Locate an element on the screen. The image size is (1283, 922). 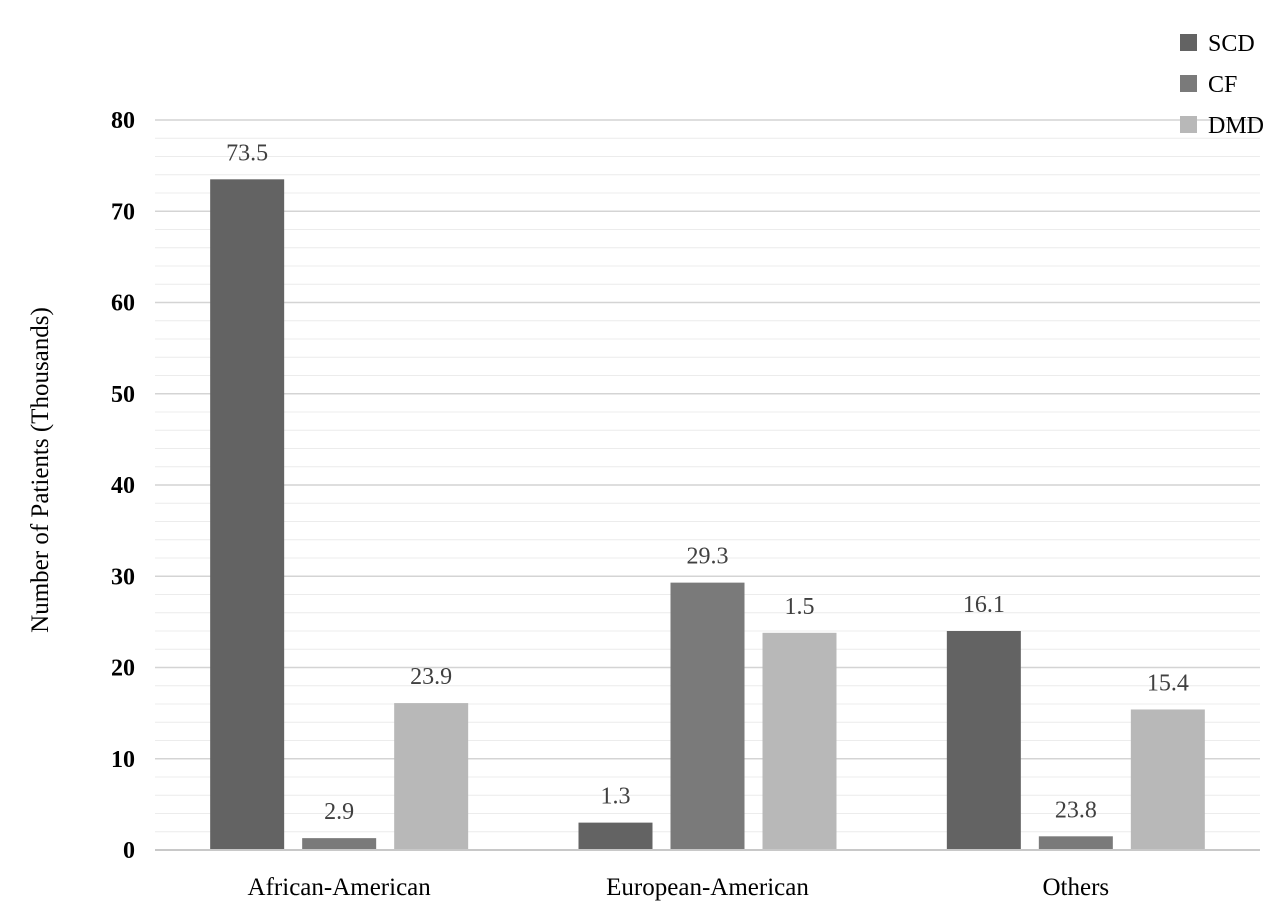
x-tick-label: European-American is located at coordinates (707, 887).